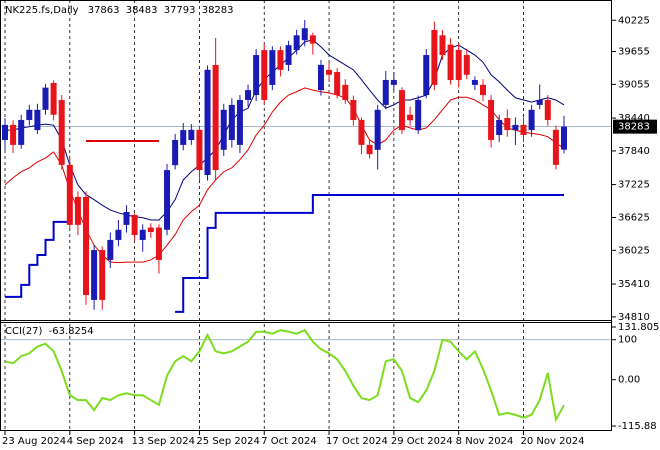 The height and width of the screenshot is (450, 660). Describe the element at coordinates (629, 380) in the screenshot. I see `y2-tick-label: 0.00` at that location.